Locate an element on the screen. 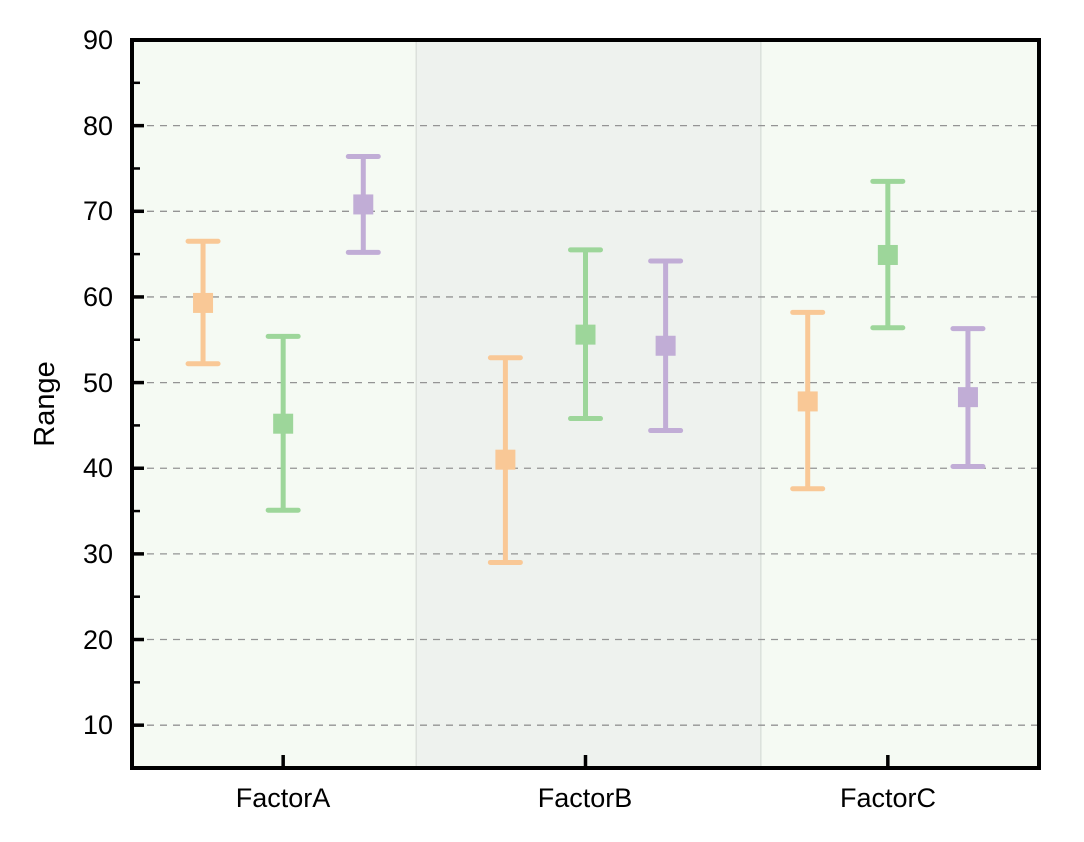 The height and width of the screenshot is (842, 1084). y-tick-label-50: 50 is located at coordinates (97, 383).